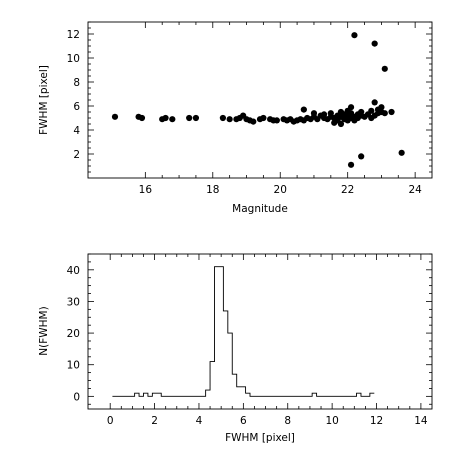  What do you see at coordinates (260, 209) in the screenshot?
I see `scatter-x-axis-title: Magnitude` at bounding box center [260, 209].